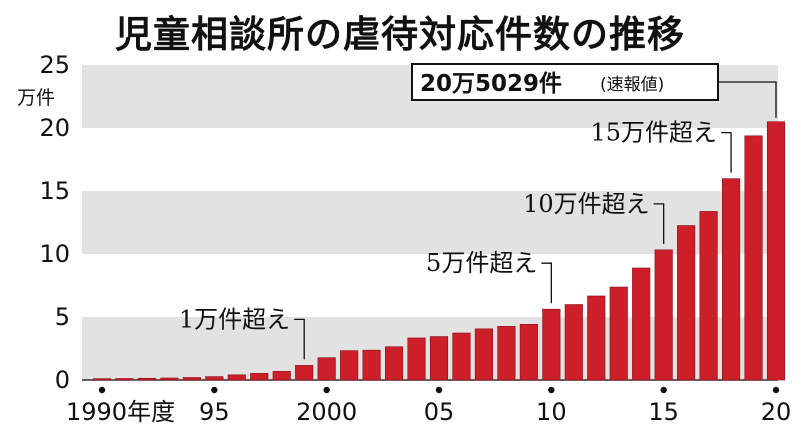 The height and width of the screenshot is (442, 800). What do you see at coordinates (54, 65) in the screenshot?
I see `y-tick-label: 25` at bounding box center [54, 65].